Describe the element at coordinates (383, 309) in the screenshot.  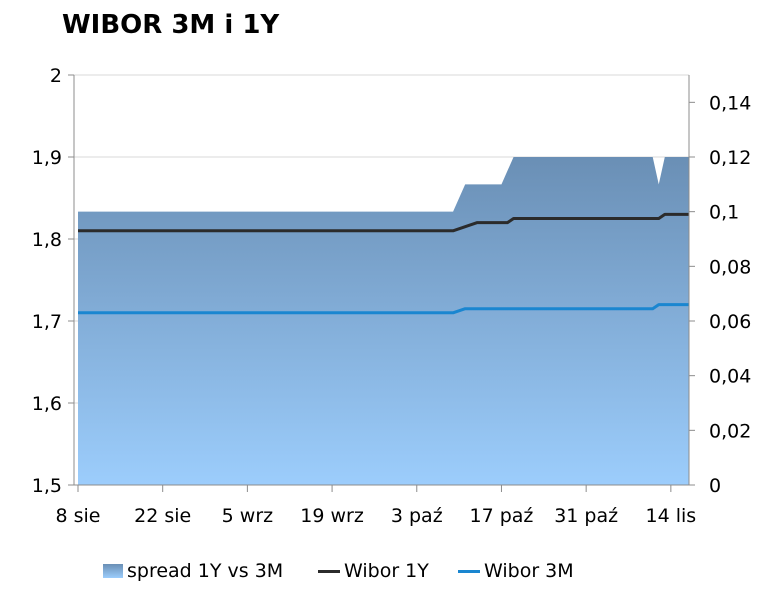
I see `series-line-wibor-3m` at that location.